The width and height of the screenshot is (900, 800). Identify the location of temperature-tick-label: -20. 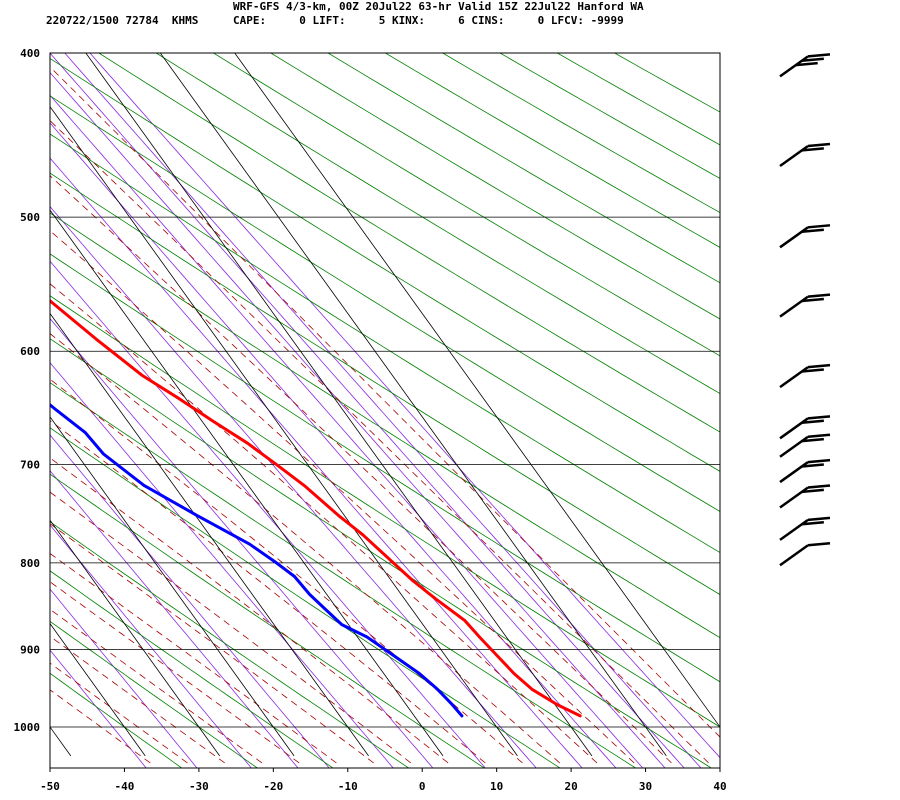
(273, 786).